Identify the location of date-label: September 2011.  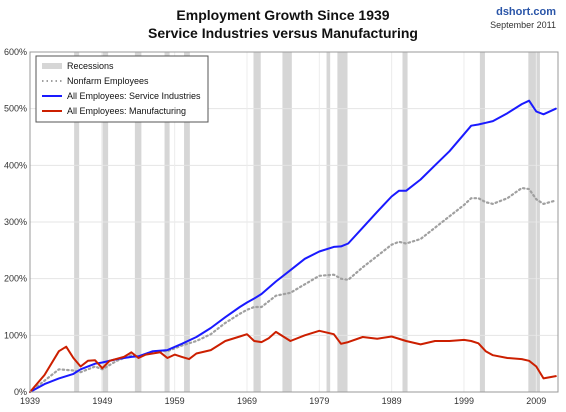
(523, 25).